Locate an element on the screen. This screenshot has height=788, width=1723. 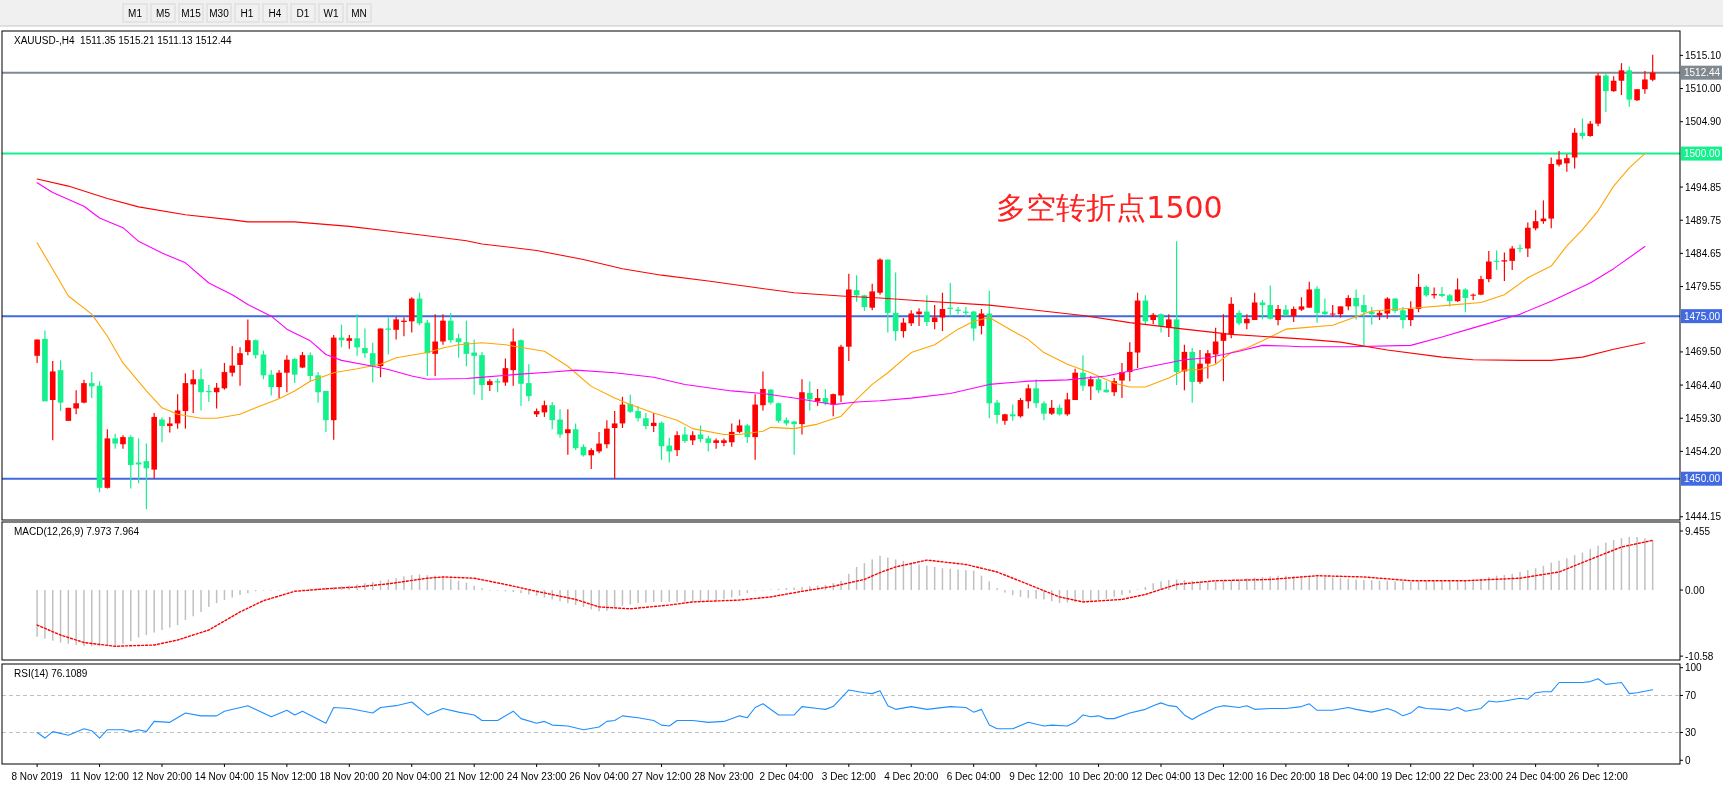
y-tick-label: 70 is located at coordinates (1691, 695).